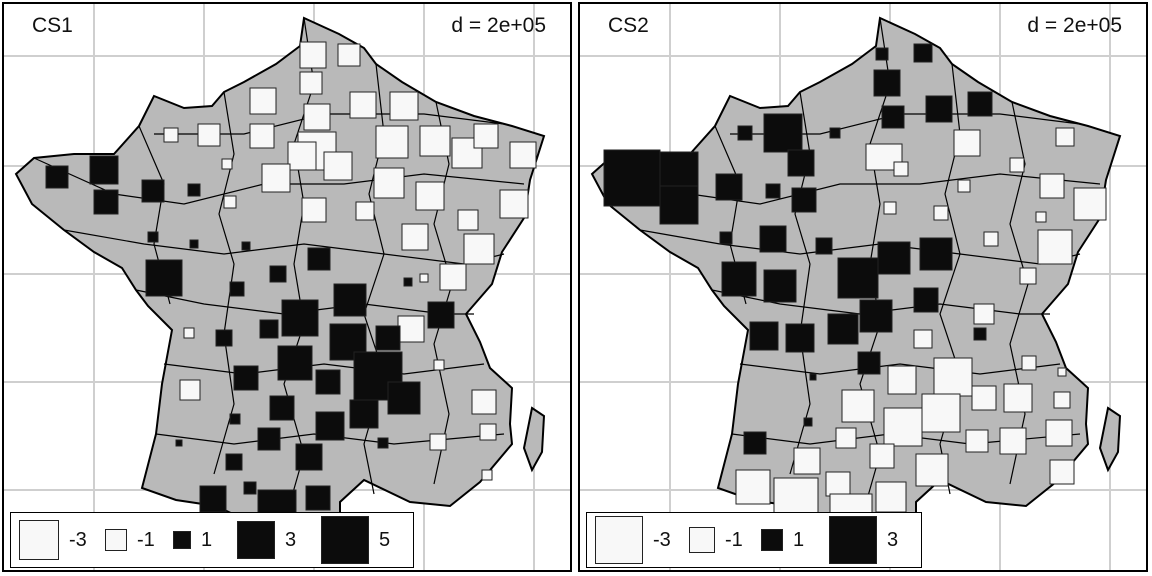  I want to click on legend-label: 3, so click(893, 539).